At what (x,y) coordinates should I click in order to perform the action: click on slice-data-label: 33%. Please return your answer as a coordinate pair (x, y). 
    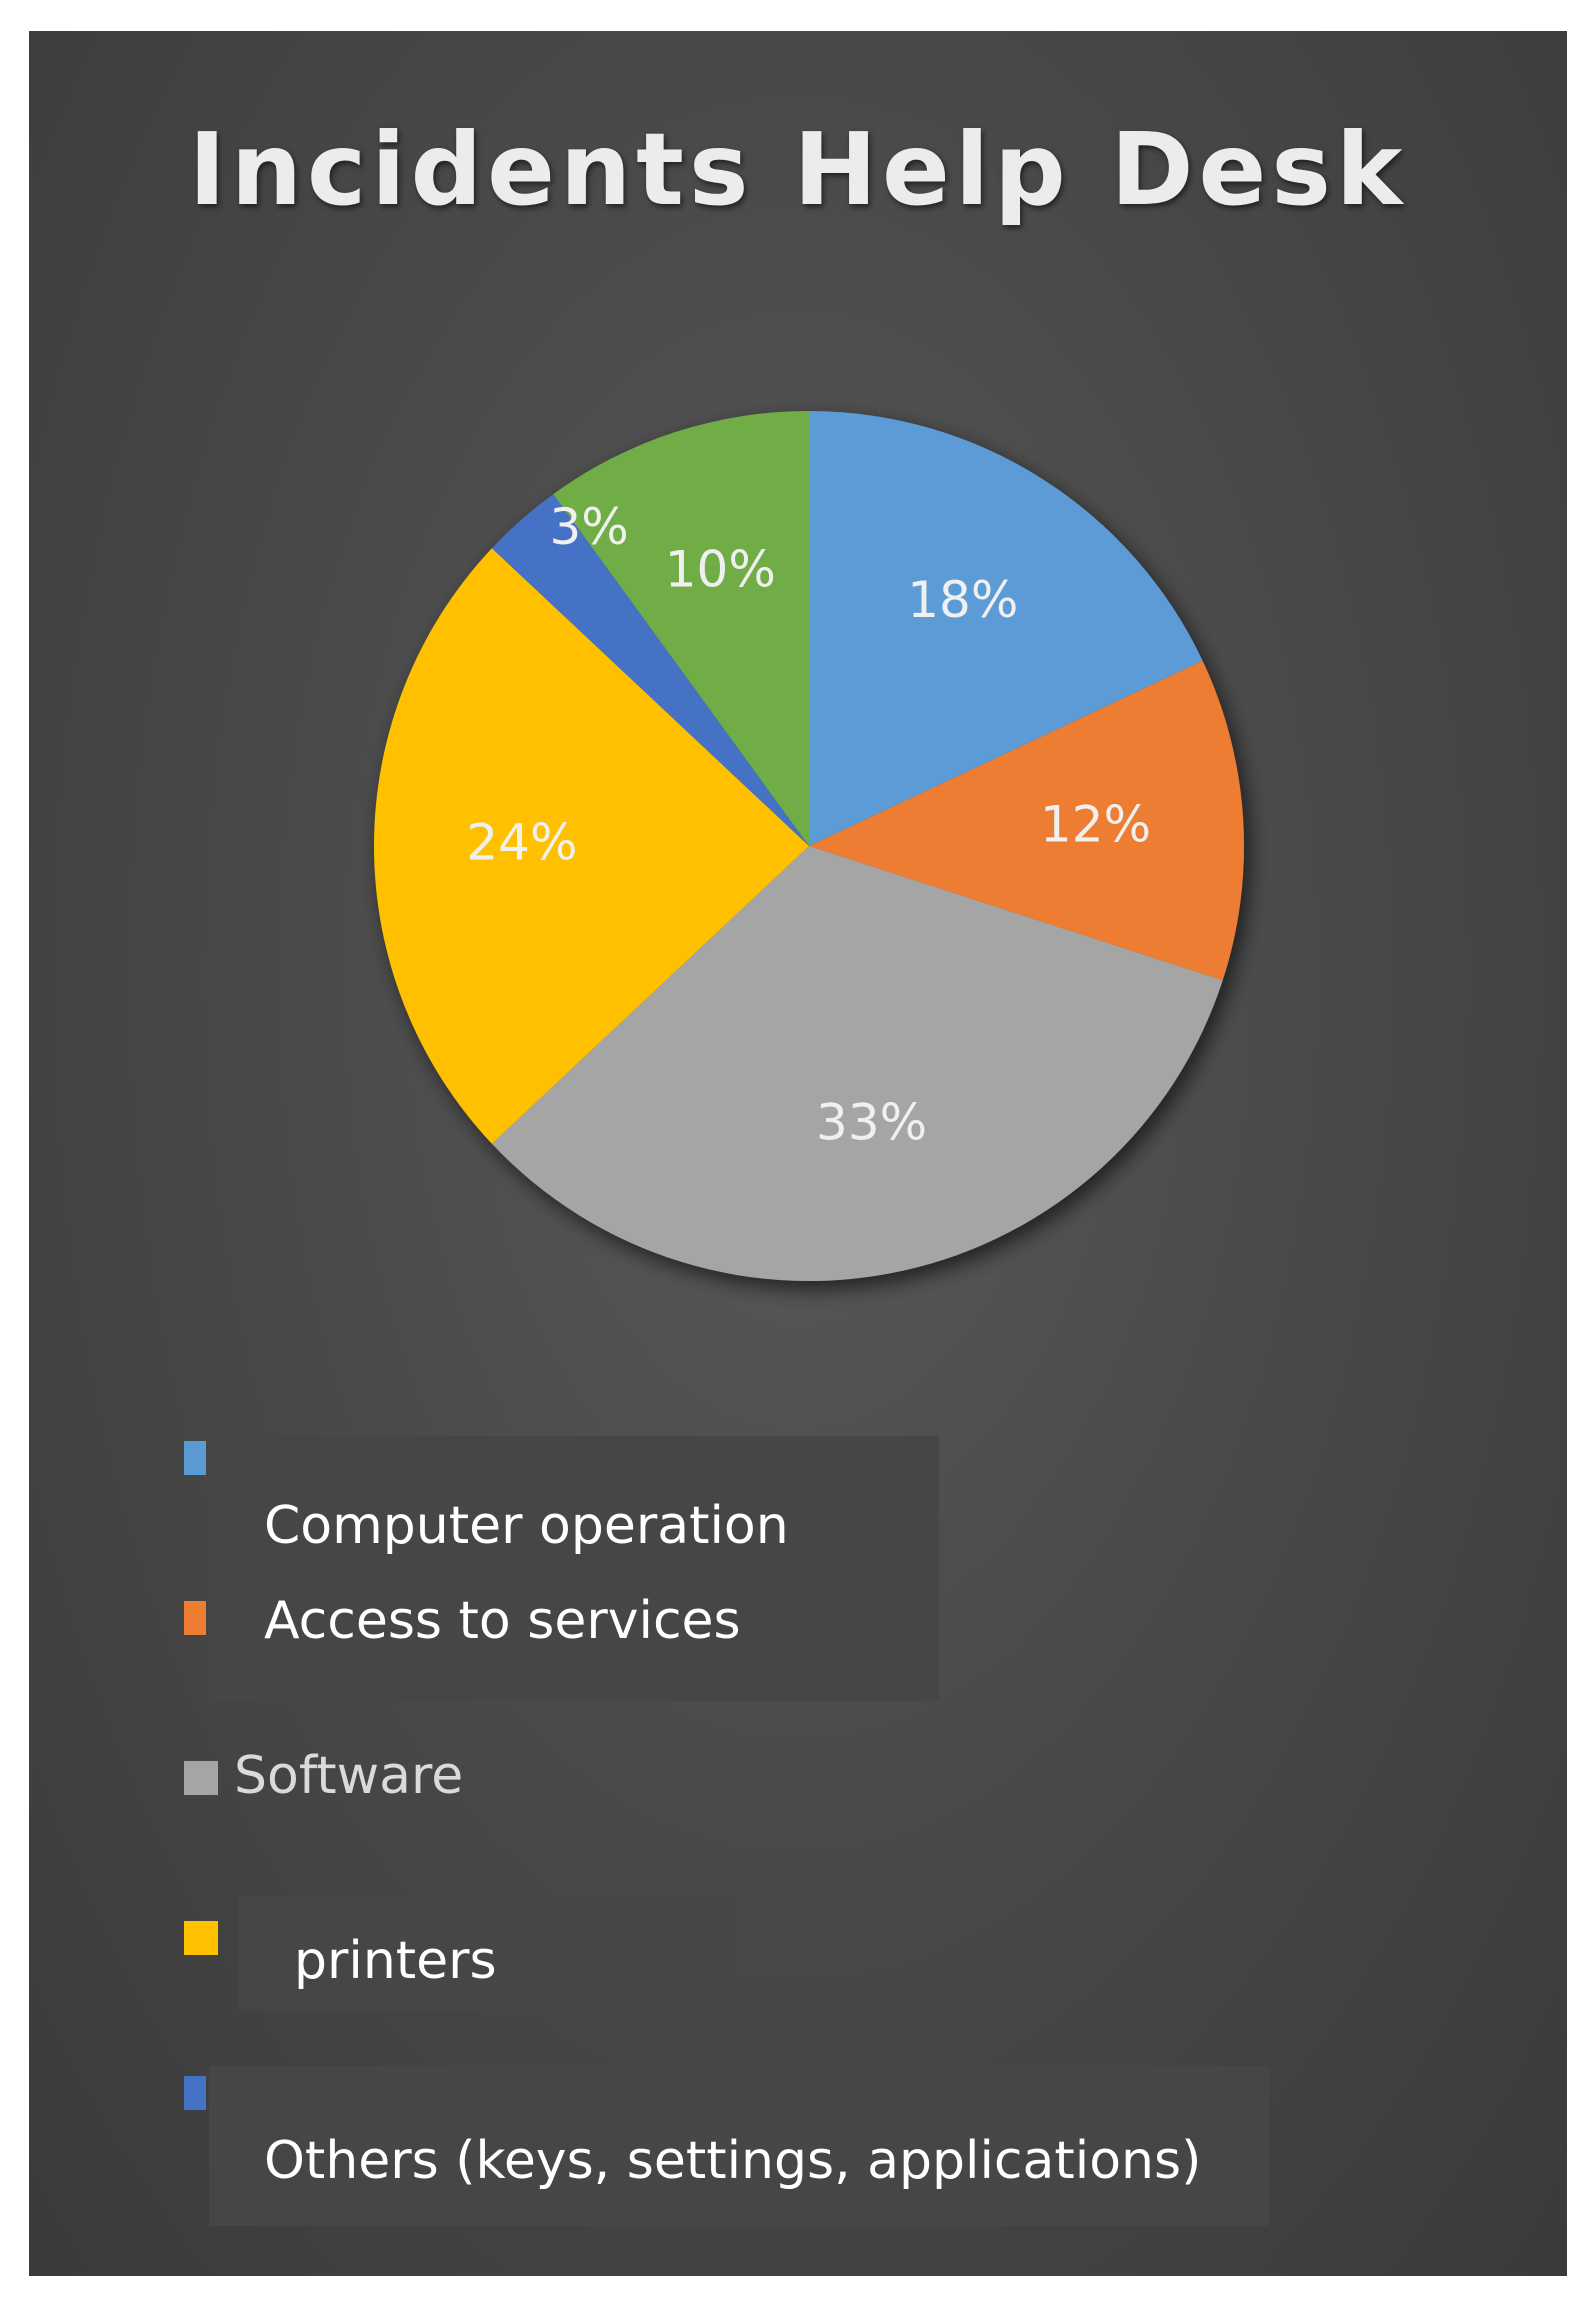
    Looking at the image, I should click on (871, 1123).